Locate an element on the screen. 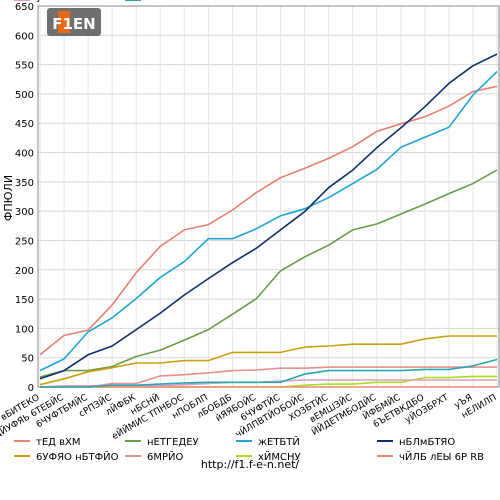 This screenshot has height=500, width=500. y-tick-label: 500 is located at coordinates (24, 95).